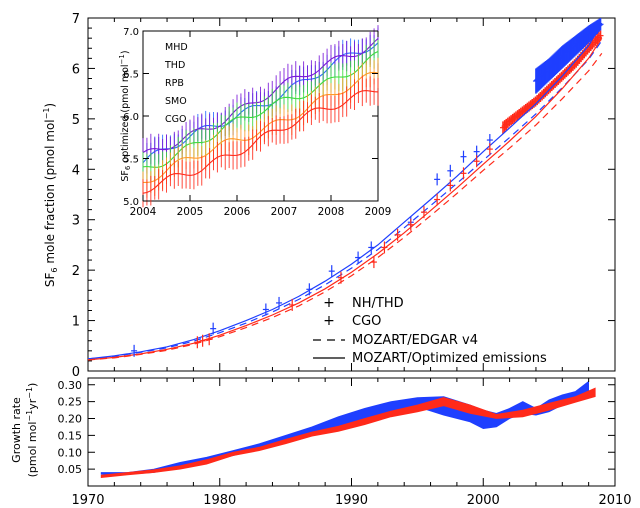  I want to click on growth-y-tick-label: 0.05, so click(70, 469).